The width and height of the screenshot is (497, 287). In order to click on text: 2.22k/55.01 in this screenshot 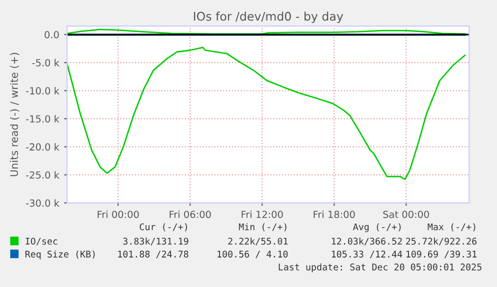, I will do `click(258, 242)`.